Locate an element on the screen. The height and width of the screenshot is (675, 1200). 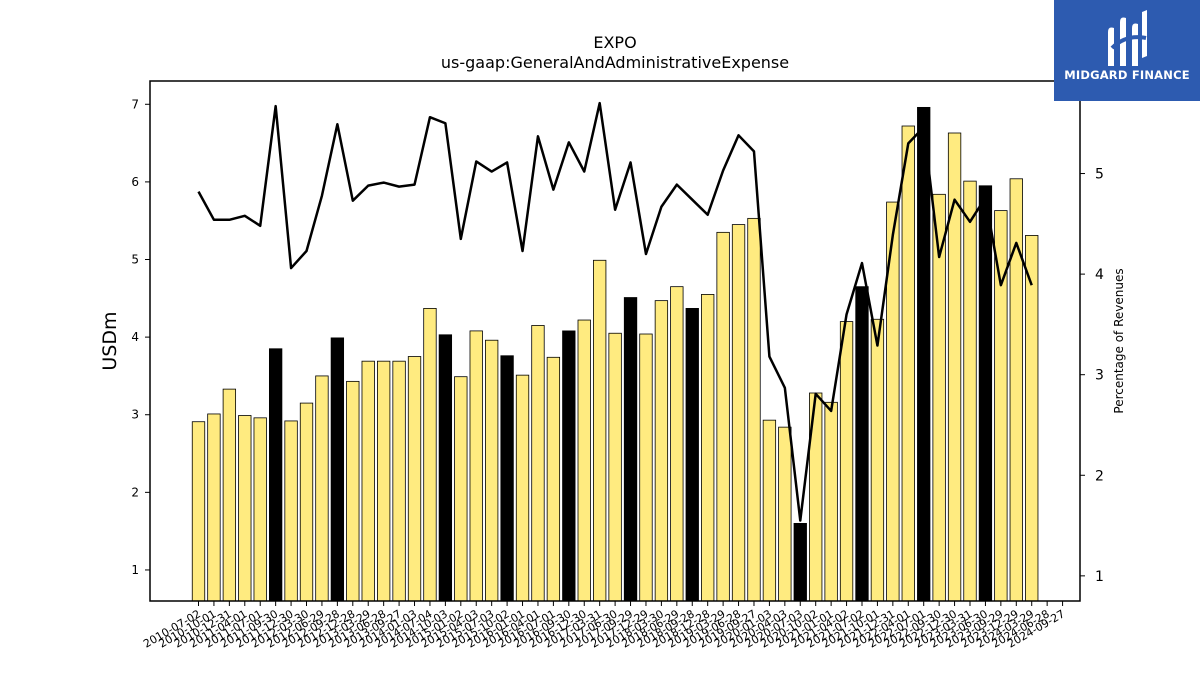
right-y-axis-label: Percentage of Revenues is located at coordinates (1119, 340).